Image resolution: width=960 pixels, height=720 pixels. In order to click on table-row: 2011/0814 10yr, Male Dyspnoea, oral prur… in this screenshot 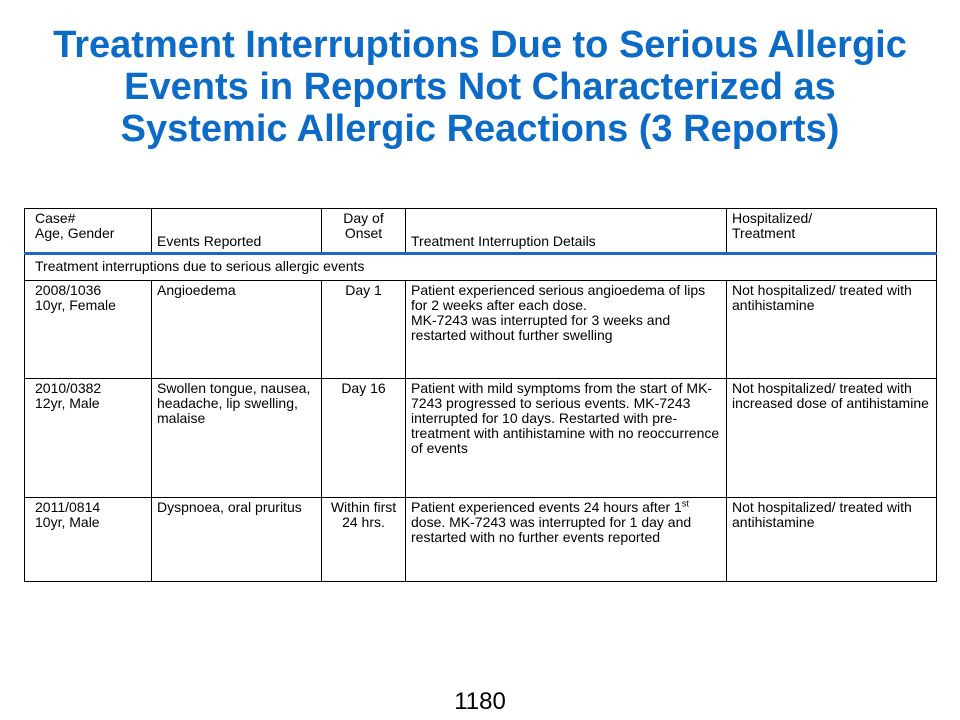, I will do `click(480, 539)`.